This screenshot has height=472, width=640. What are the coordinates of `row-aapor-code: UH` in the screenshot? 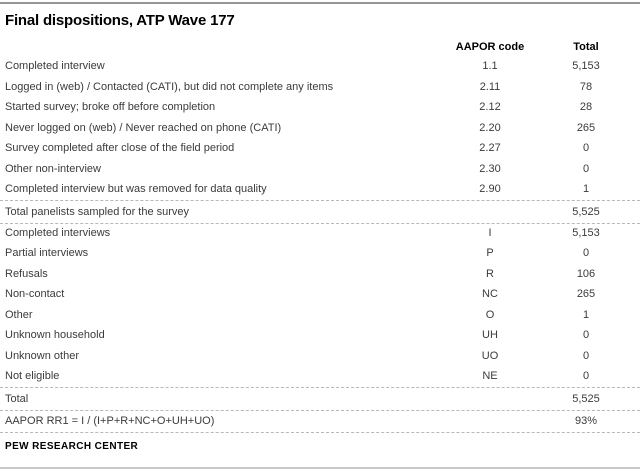 It's located at (490, 335).